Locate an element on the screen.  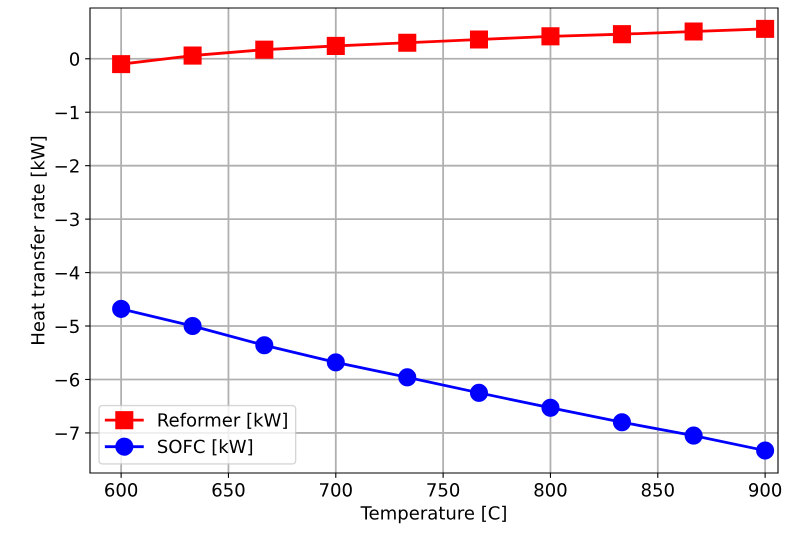
y-tick-label: −6 is located at coordinates (68, 379).